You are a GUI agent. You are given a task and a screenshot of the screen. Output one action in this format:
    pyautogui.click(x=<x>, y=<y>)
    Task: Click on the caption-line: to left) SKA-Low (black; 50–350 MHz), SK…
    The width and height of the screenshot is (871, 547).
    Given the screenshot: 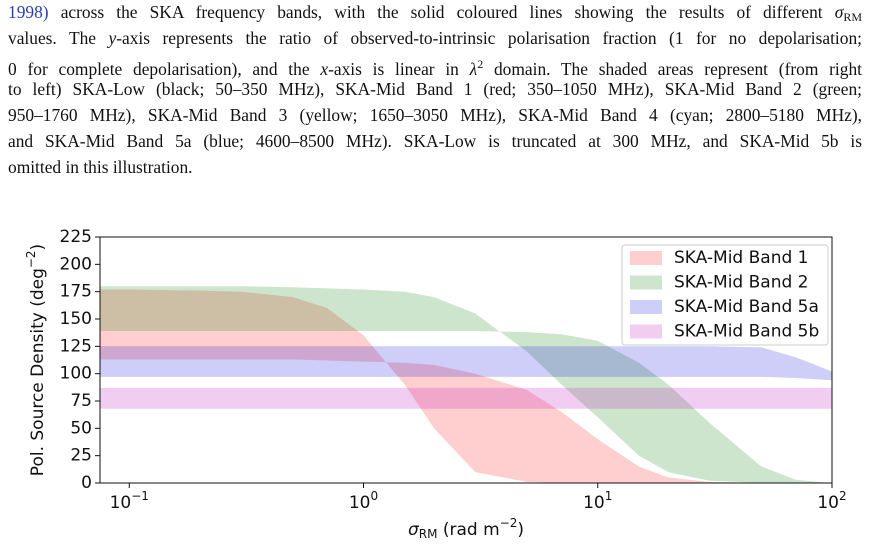 What is the action you would take?
    pyautogui.click(x=435, y=89)
    